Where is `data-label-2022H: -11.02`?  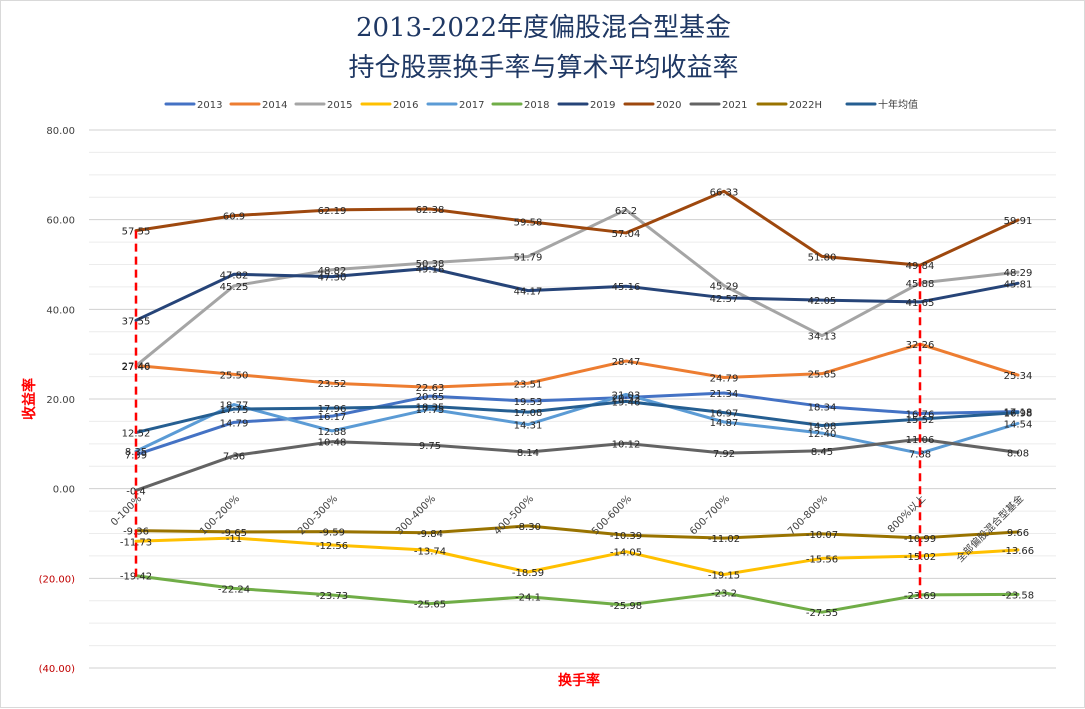 data-label-2022H: -11.02 is located at coordinates (724, 539).